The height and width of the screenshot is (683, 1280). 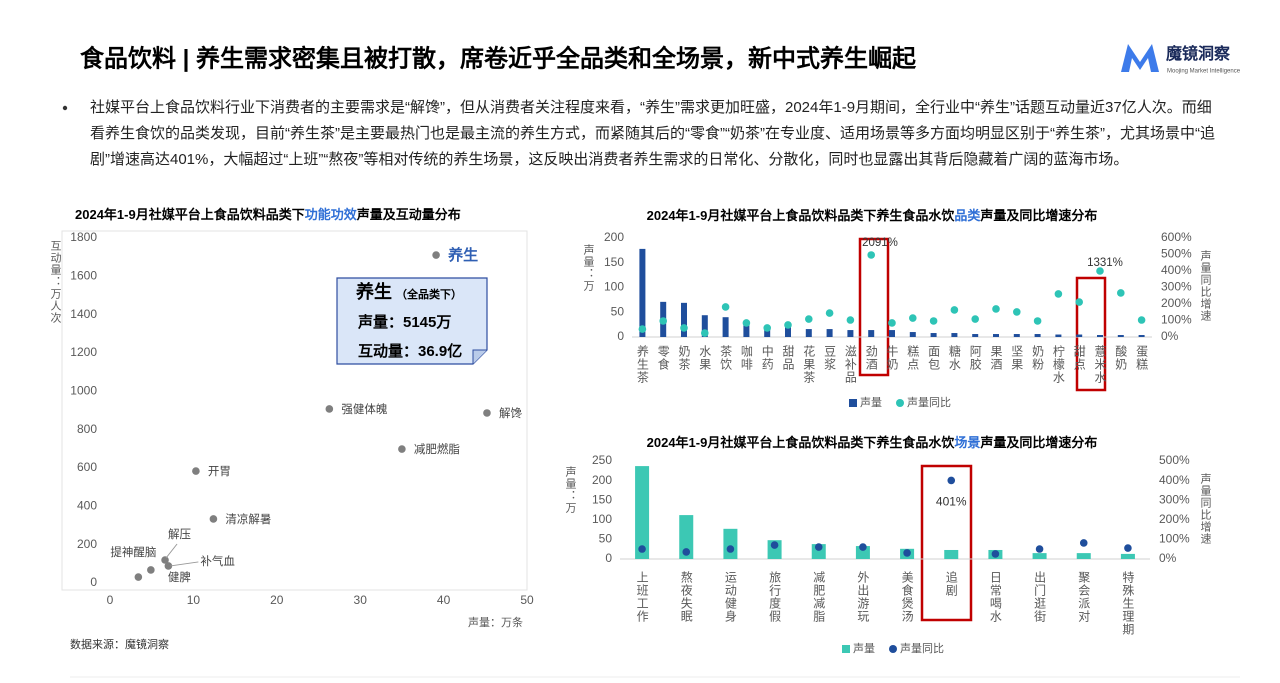 What do you see at coordinates (331, 214) in the screenshot?
I see `chart-title-part: 功能功效` at bounding box center [331, 214].